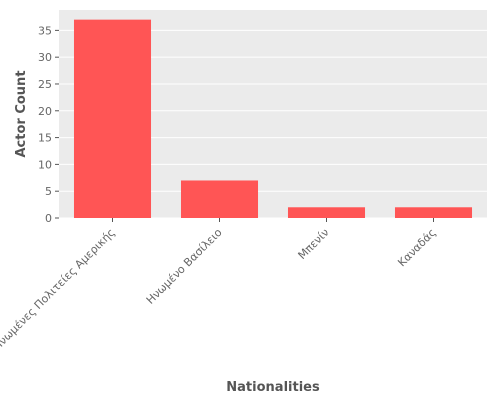  What do you see at coordinates (45, 164) in the screenshot?
I see `y-tick-label: 10` at bounding box center [45, 164].